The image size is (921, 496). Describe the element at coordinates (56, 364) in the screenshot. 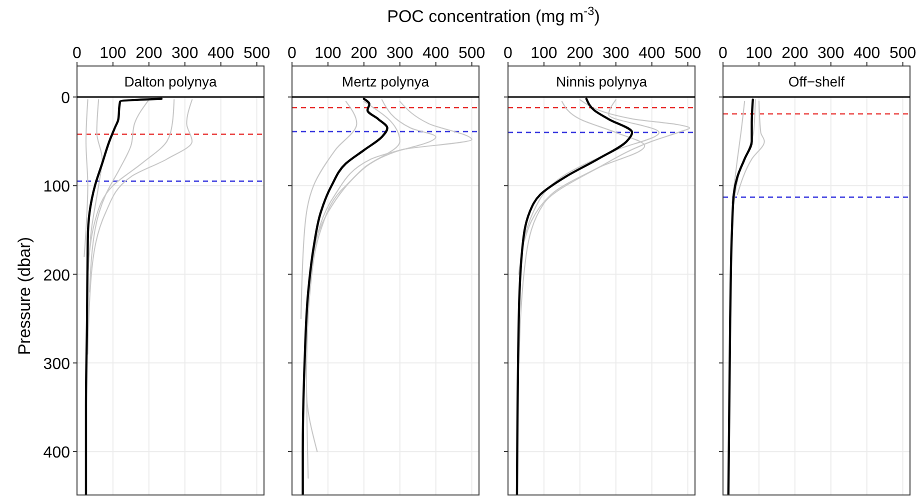

I see `y-tick-label: 300` at that location.